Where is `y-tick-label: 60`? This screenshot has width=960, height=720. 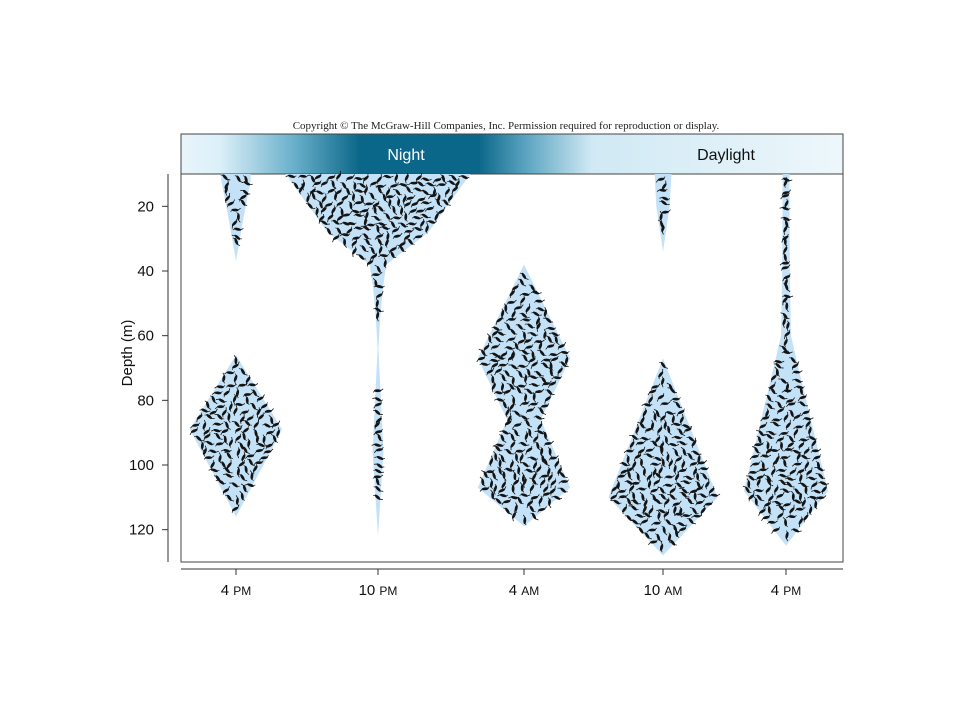 y-tick-label: 60 is located at coordinates (145, 336).